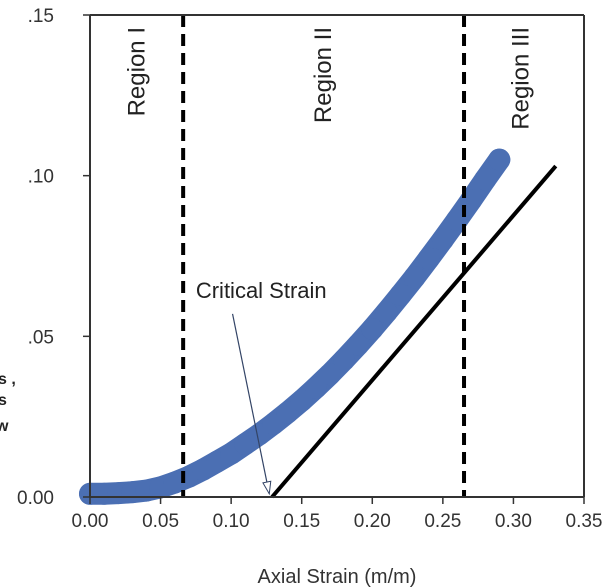 This screenshot has width=608, height=588. I want to click on y-label-fragment-3: w, so click(4, 426).